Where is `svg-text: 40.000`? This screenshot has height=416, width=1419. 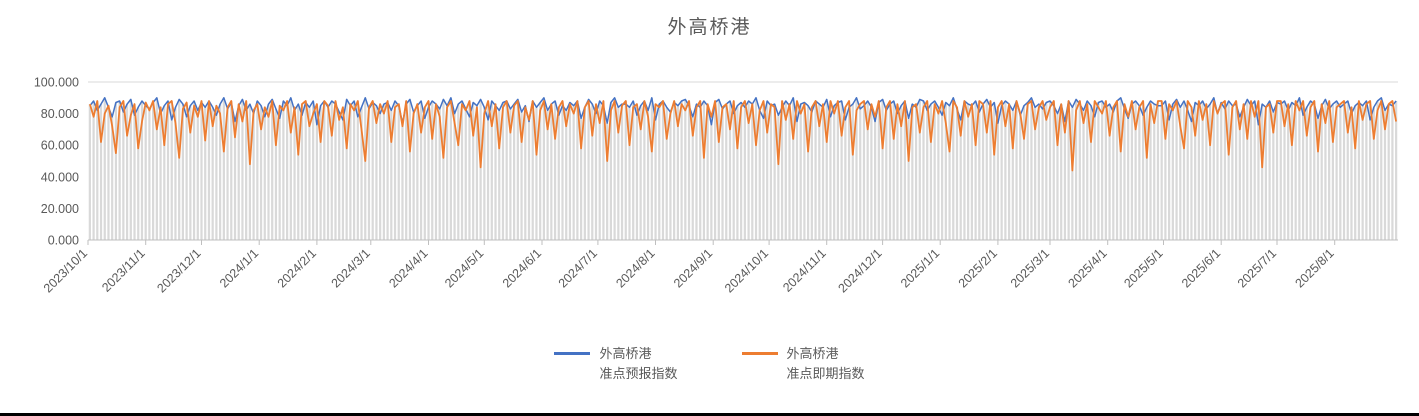 svg-text: 40.000 is located at coordinates (60, 177).